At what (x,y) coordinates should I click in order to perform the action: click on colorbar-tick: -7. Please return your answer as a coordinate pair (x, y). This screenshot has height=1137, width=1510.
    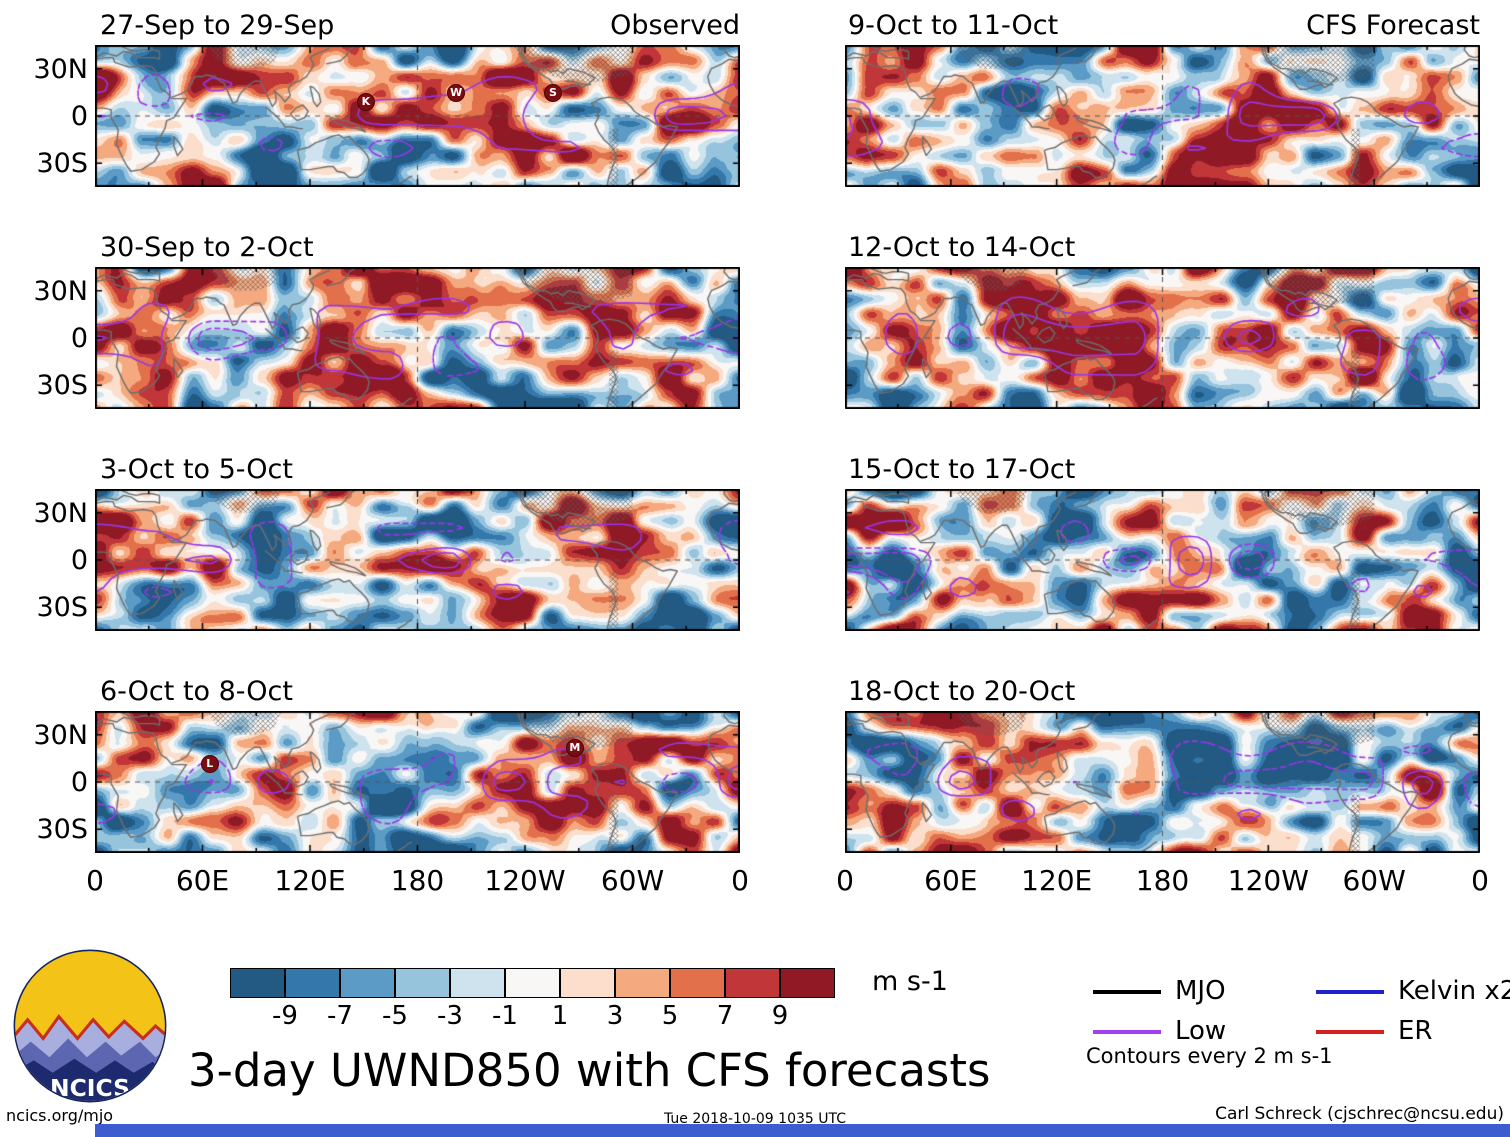
    Looking at the image, I should click on (340, 1016).